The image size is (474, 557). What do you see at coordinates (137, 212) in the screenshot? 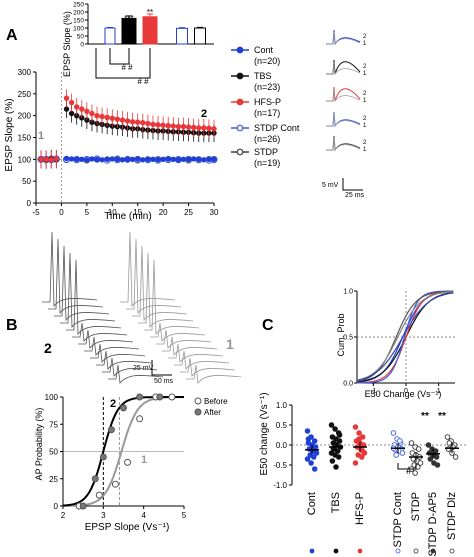
I see `timecourse-x-tick-label: 15` at bounding box center [137, 212].